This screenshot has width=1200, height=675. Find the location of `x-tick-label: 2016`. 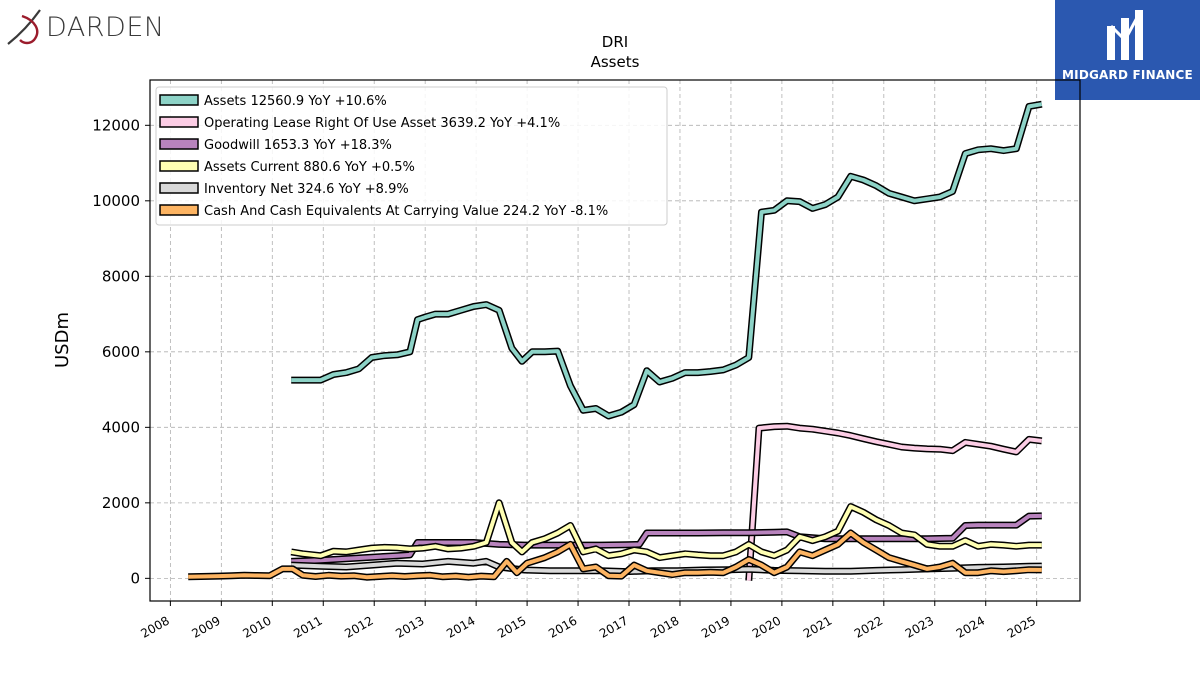

x-tick-label: 2016 is located at coordinates (562, 626).